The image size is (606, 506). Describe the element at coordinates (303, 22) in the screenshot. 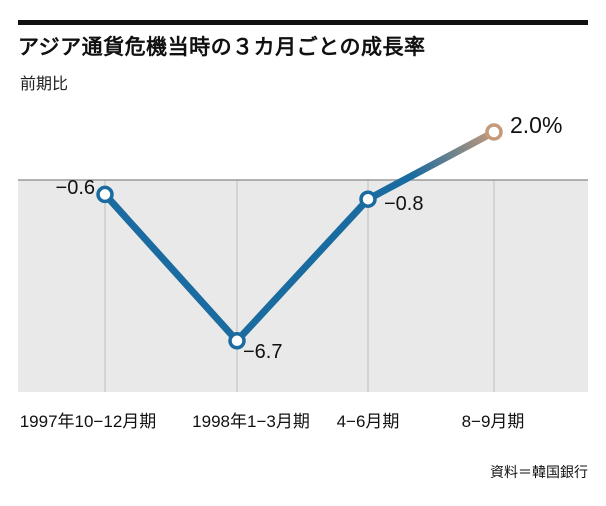

I see `top-rule` at that location.